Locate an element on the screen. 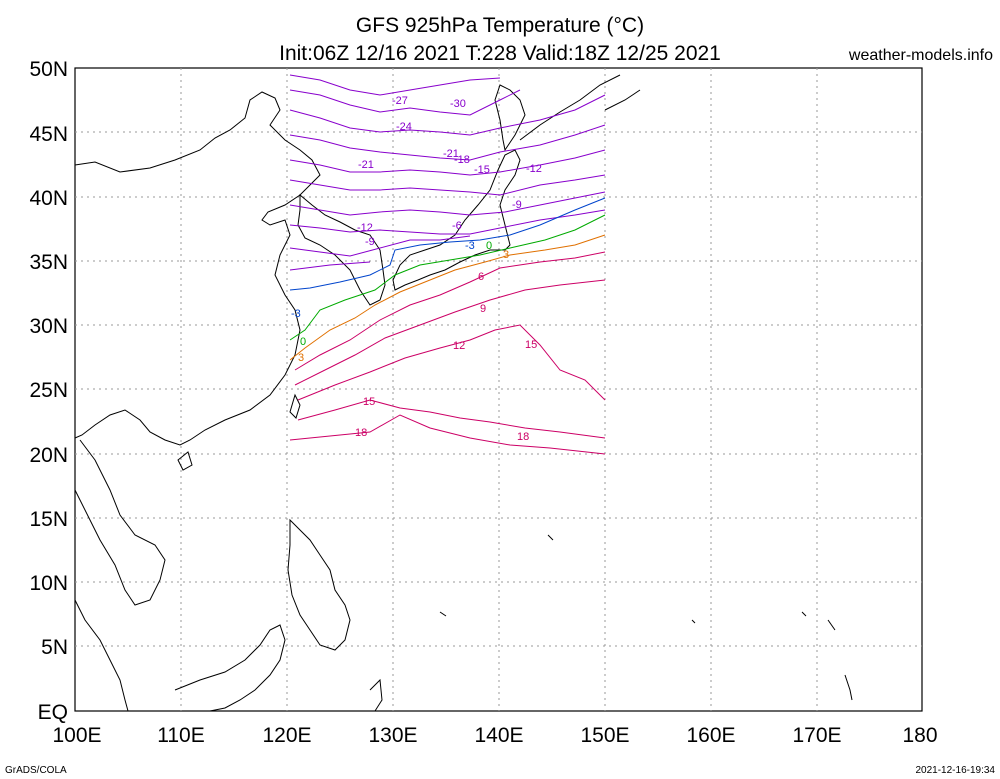  contour-label: -30 is located at coordinates (458, 104).